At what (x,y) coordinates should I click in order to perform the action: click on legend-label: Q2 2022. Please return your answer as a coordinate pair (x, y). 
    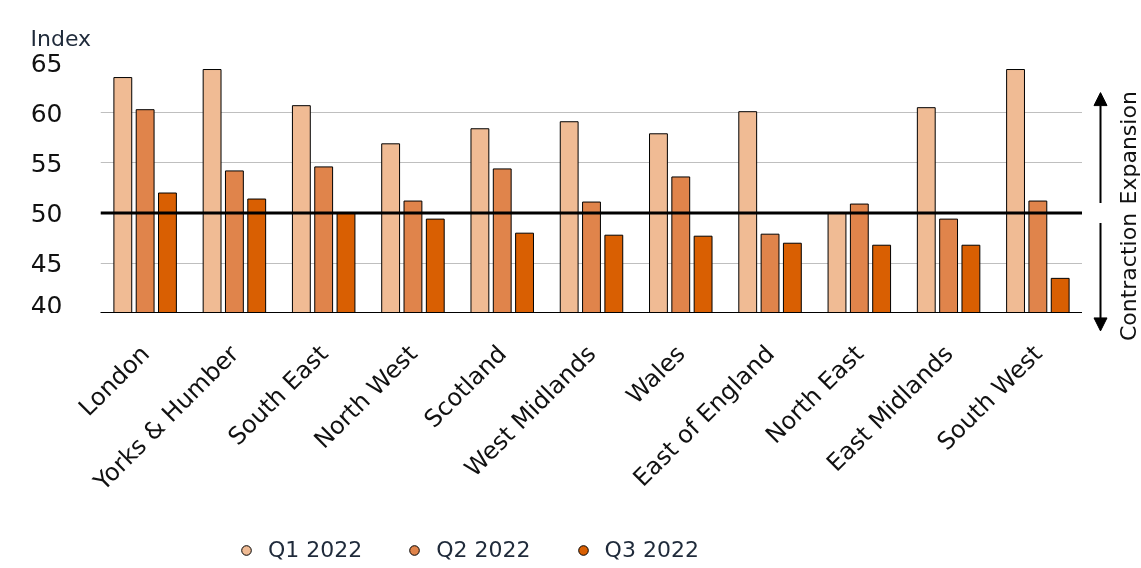
    Looking at the image, I should click on (483, 549).